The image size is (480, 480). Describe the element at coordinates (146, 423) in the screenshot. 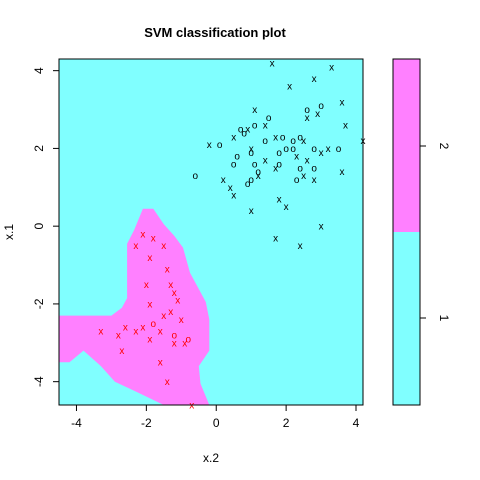

I see `x-tick-label: -2` at that location.